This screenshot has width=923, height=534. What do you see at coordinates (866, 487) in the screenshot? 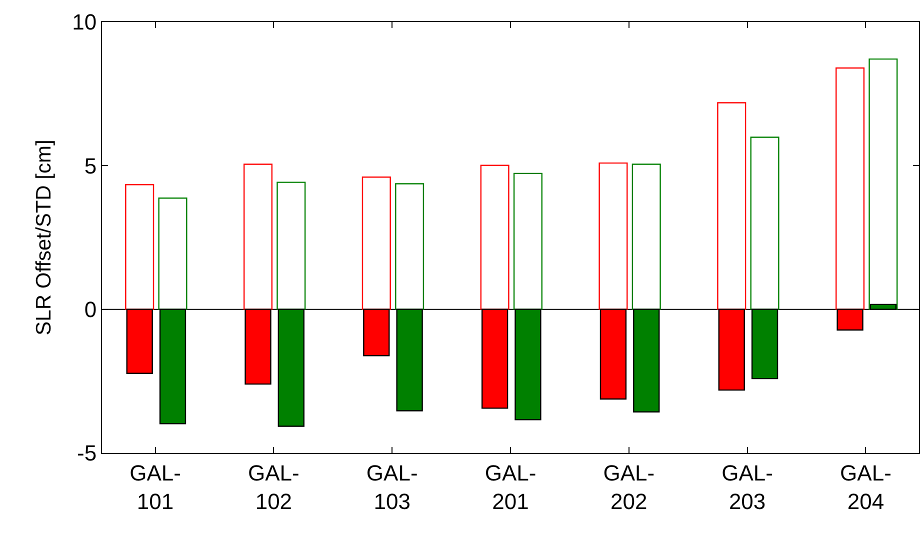
I see `x-tick-label: GAL-204` at bounding box center [866, 487].